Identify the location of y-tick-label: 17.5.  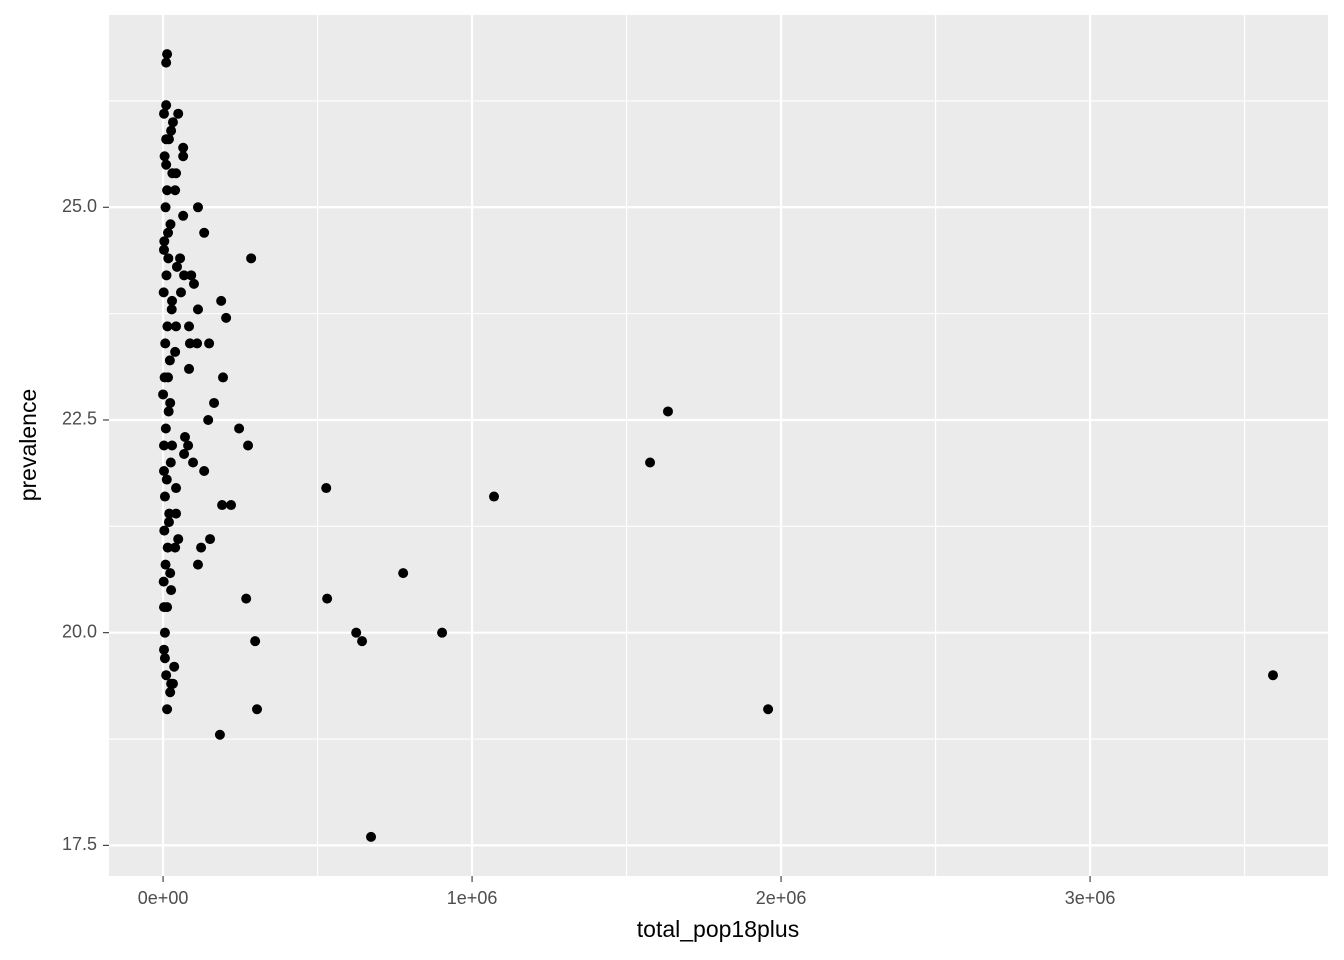
(79, 844).